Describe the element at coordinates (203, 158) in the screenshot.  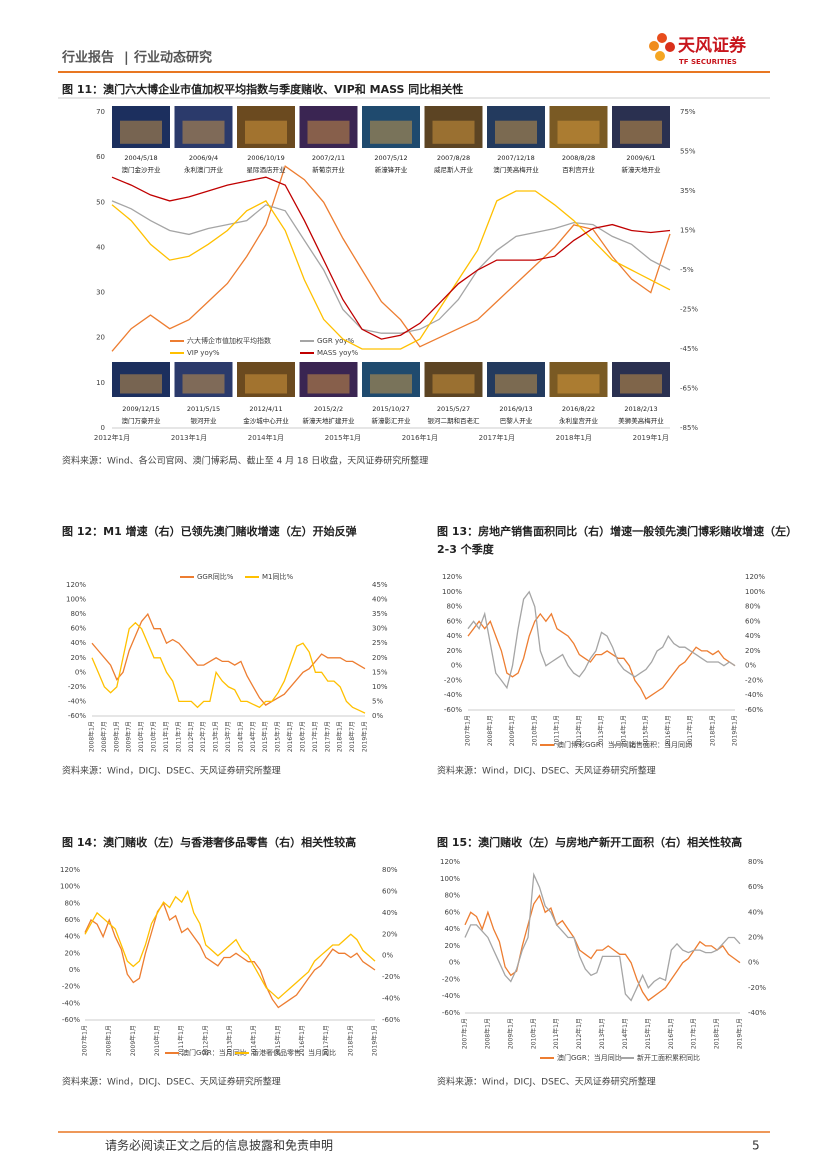
I see `event-date: 2006/9/4` at that location.